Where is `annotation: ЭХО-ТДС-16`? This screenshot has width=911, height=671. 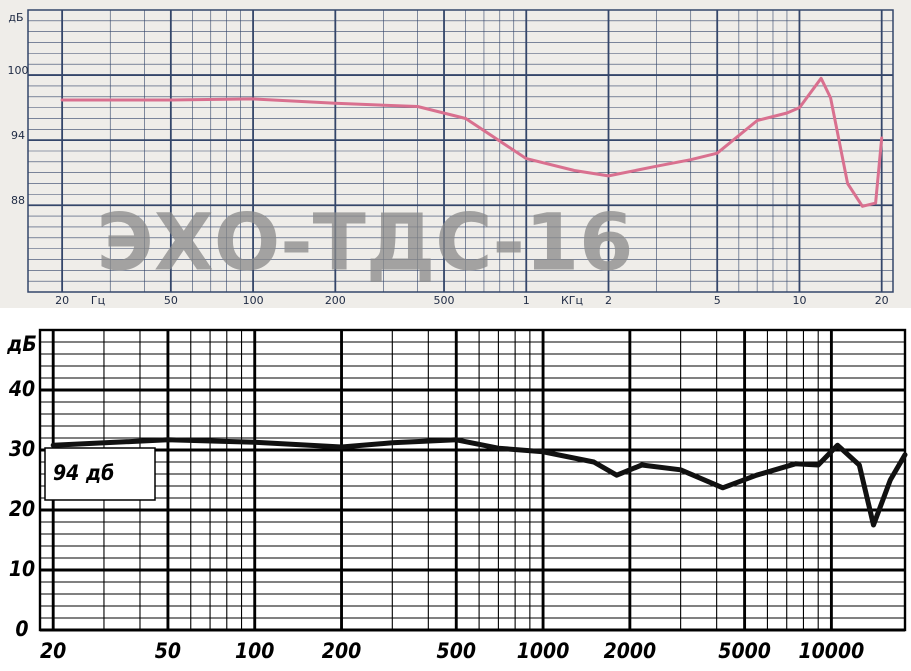
annotation: ЭХО-ТДС-16 is located at coordinates (365, 243).